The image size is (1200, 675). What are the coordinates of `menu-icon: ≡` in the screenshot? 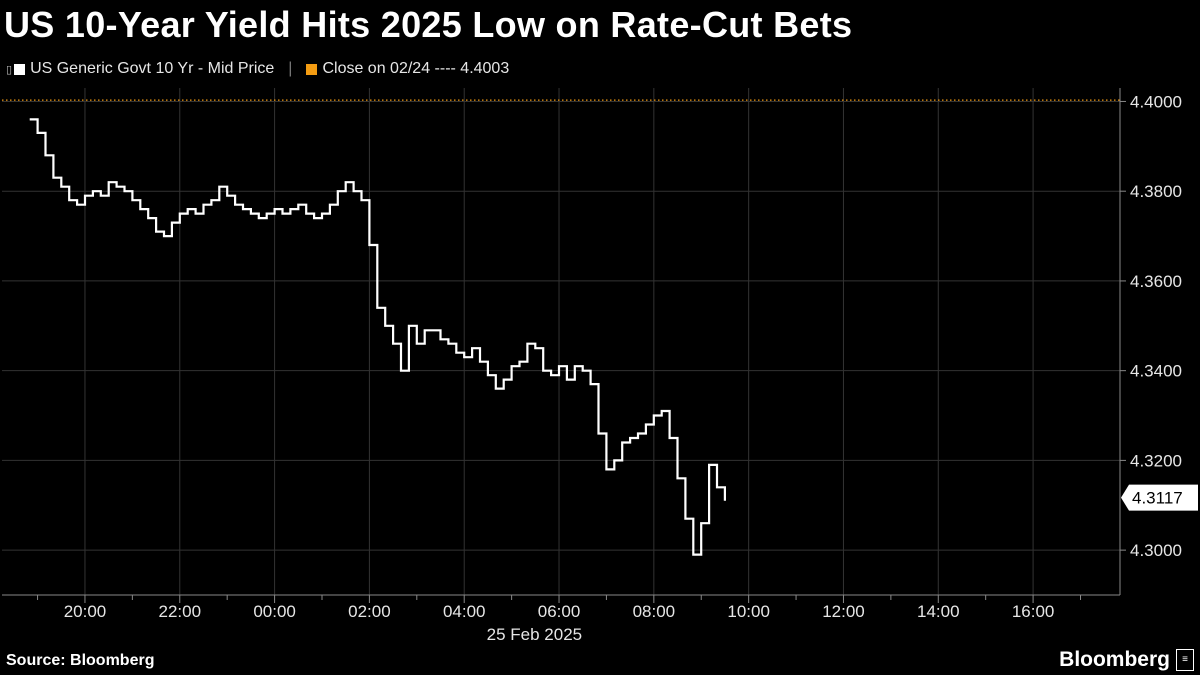 It's located at (1185, 660).